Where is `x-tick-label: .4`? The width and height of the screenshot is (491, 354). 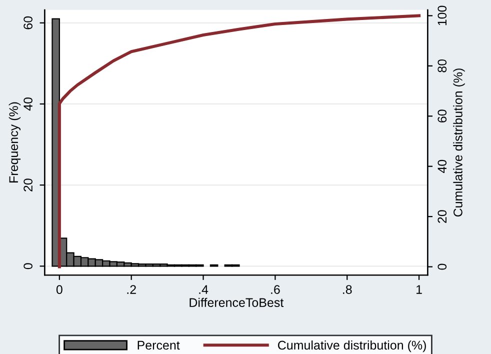 x-tick-label: .4 is located at coordinates (203, 289).